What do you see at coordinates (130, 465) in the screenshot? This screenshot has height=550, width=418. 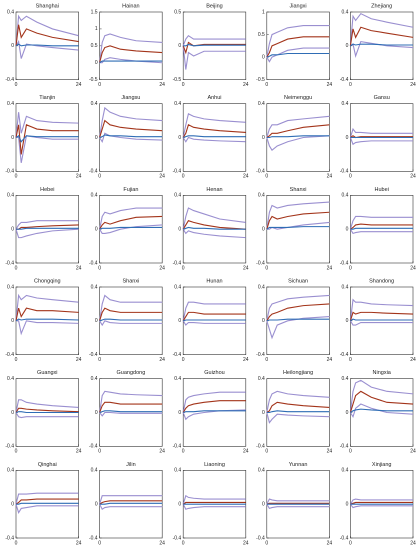 I see `panel-title: Jilin` at bounding box center [130, 465].